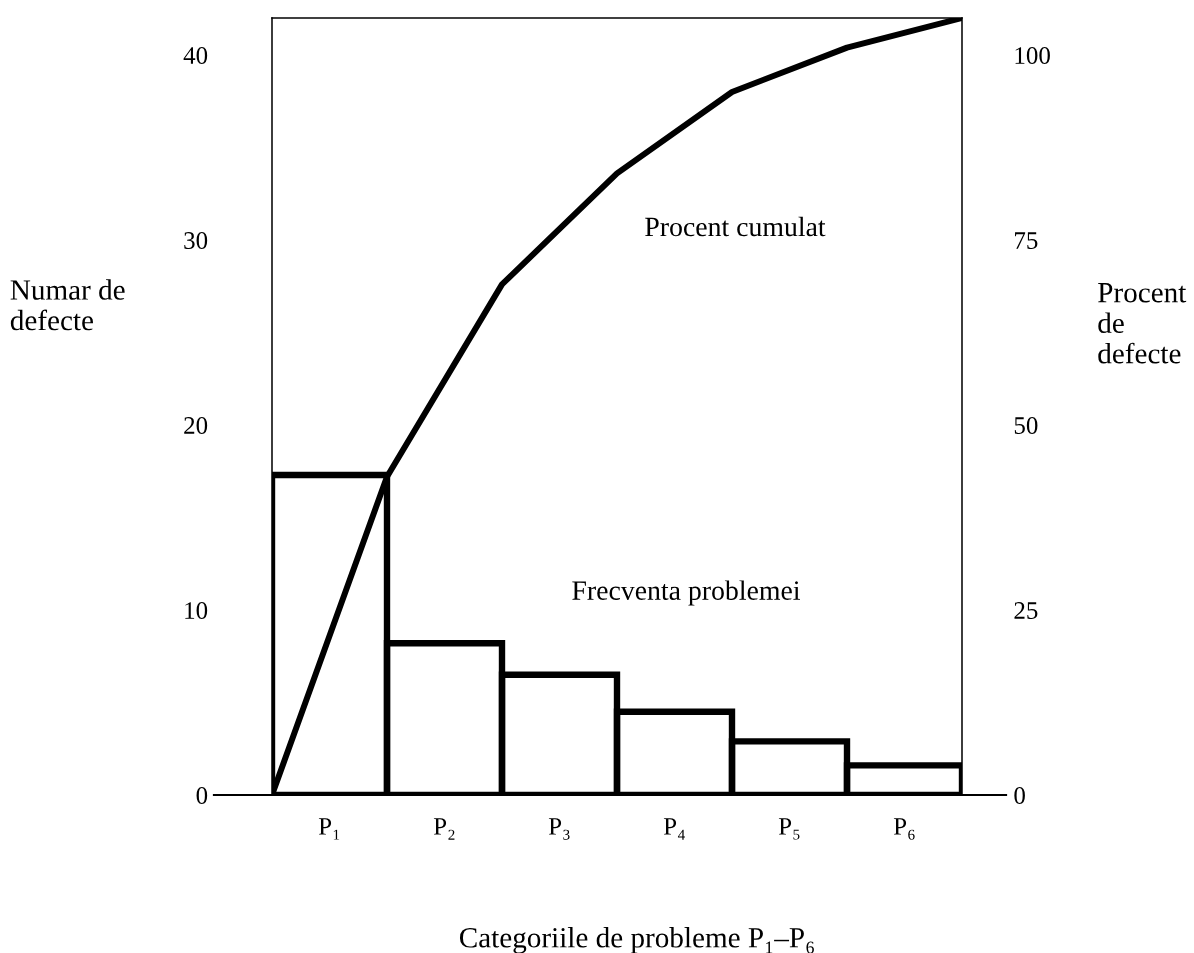  What do you see at coordinates (636, 940) in the screenshot?
I see `x-axis-title: Categoriile de probleme P₁–P₆` at bounding box center [636, 940].